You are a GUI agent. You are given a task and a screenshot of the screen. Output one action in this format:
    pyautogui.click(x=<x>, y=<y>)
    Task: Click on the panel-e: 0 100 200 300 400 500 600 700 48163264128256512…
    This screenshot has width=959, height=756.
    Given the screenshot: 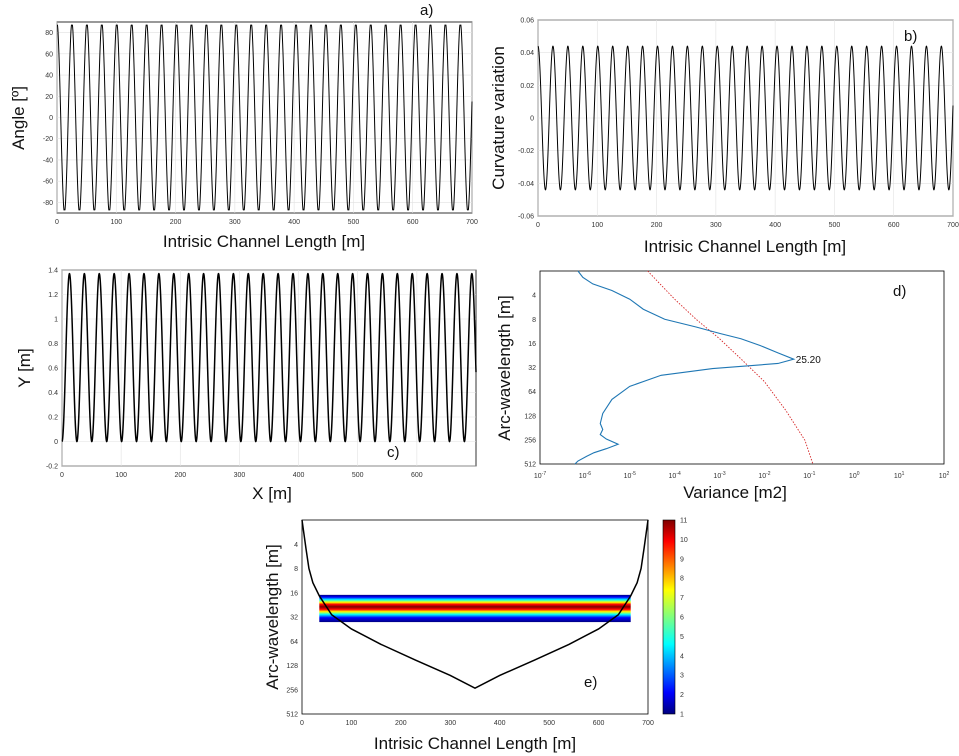 What is the action you would take?
    pyautogui.click(x=475, y=636)
    